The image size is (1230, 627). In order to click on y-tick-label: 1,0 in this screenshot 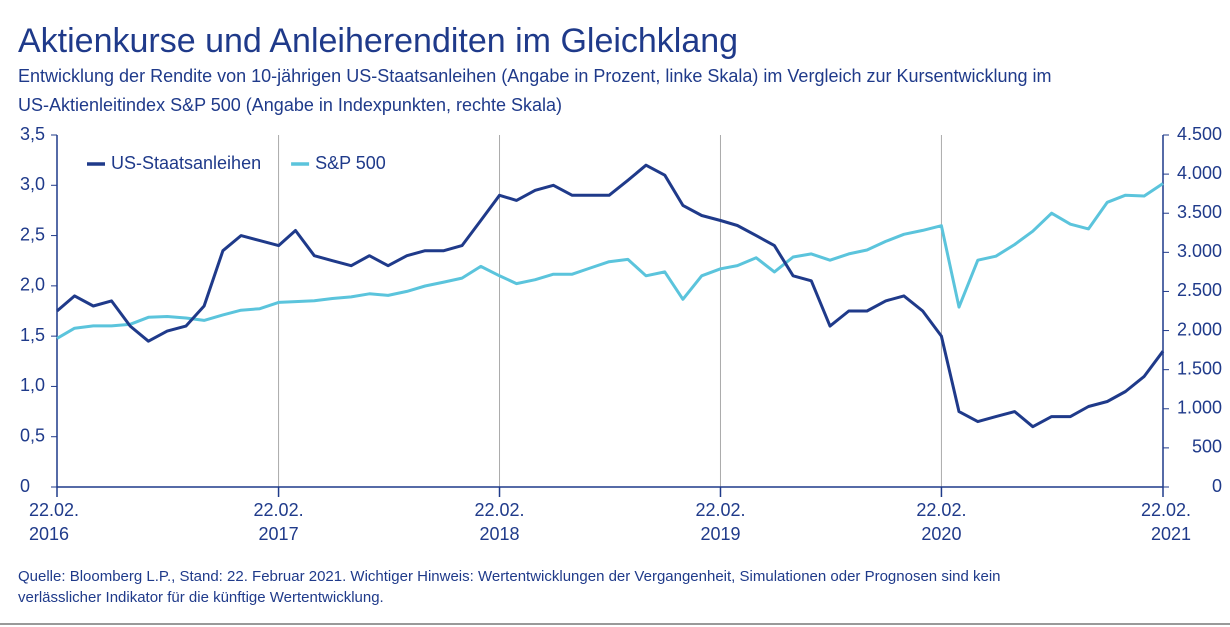, I will do `click(32, 385)`.